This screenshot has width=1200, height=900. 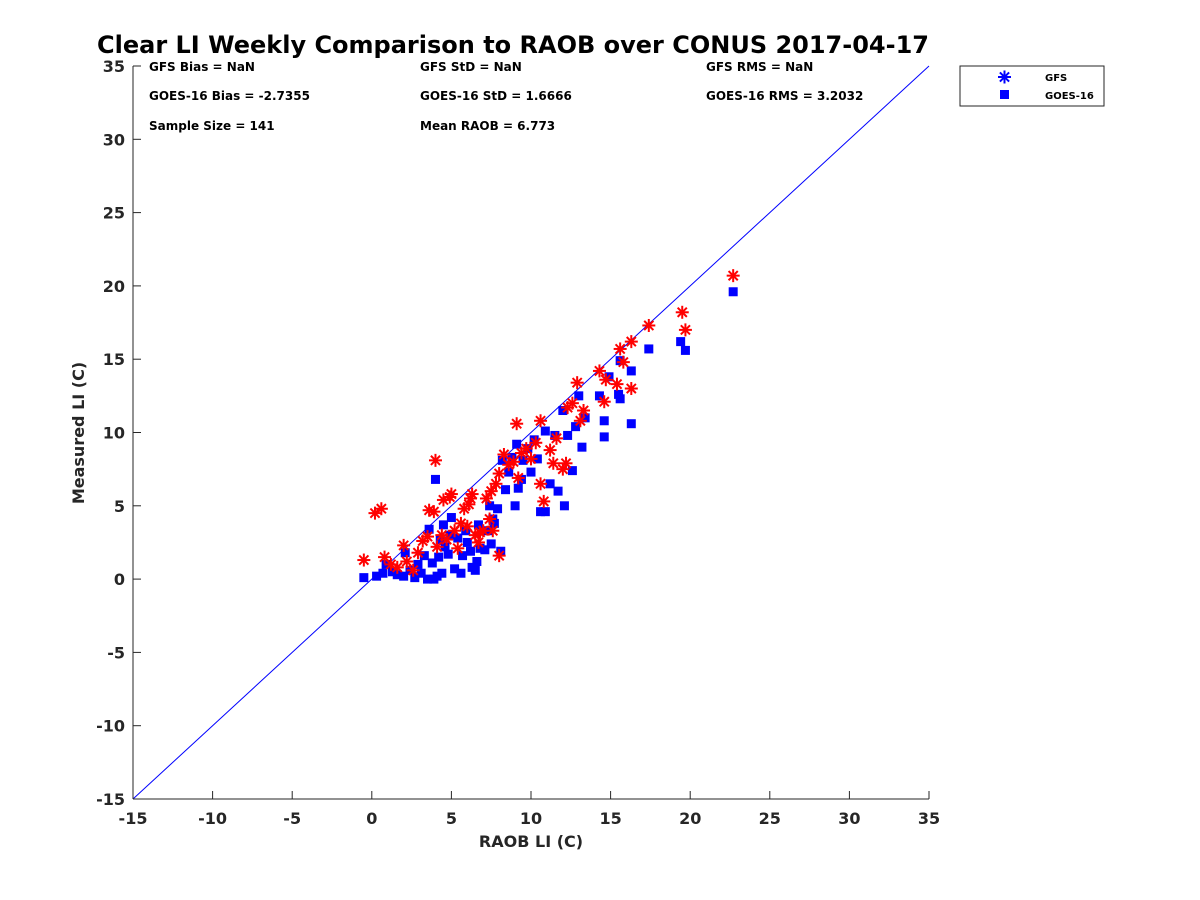 What do you see at coordinates (1004, 77) in the screenshot?
I see `legend-asterisk-icon` at bounding box center [1004, 77].